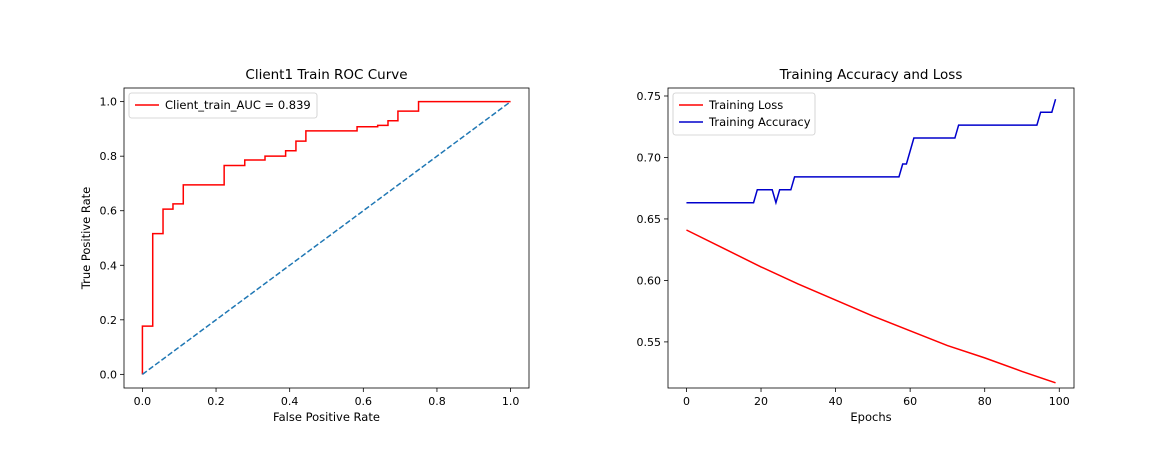 This screenshot has height=469, width=1165. I want to click on y-tick-label: 0.0, so click(109, 374).